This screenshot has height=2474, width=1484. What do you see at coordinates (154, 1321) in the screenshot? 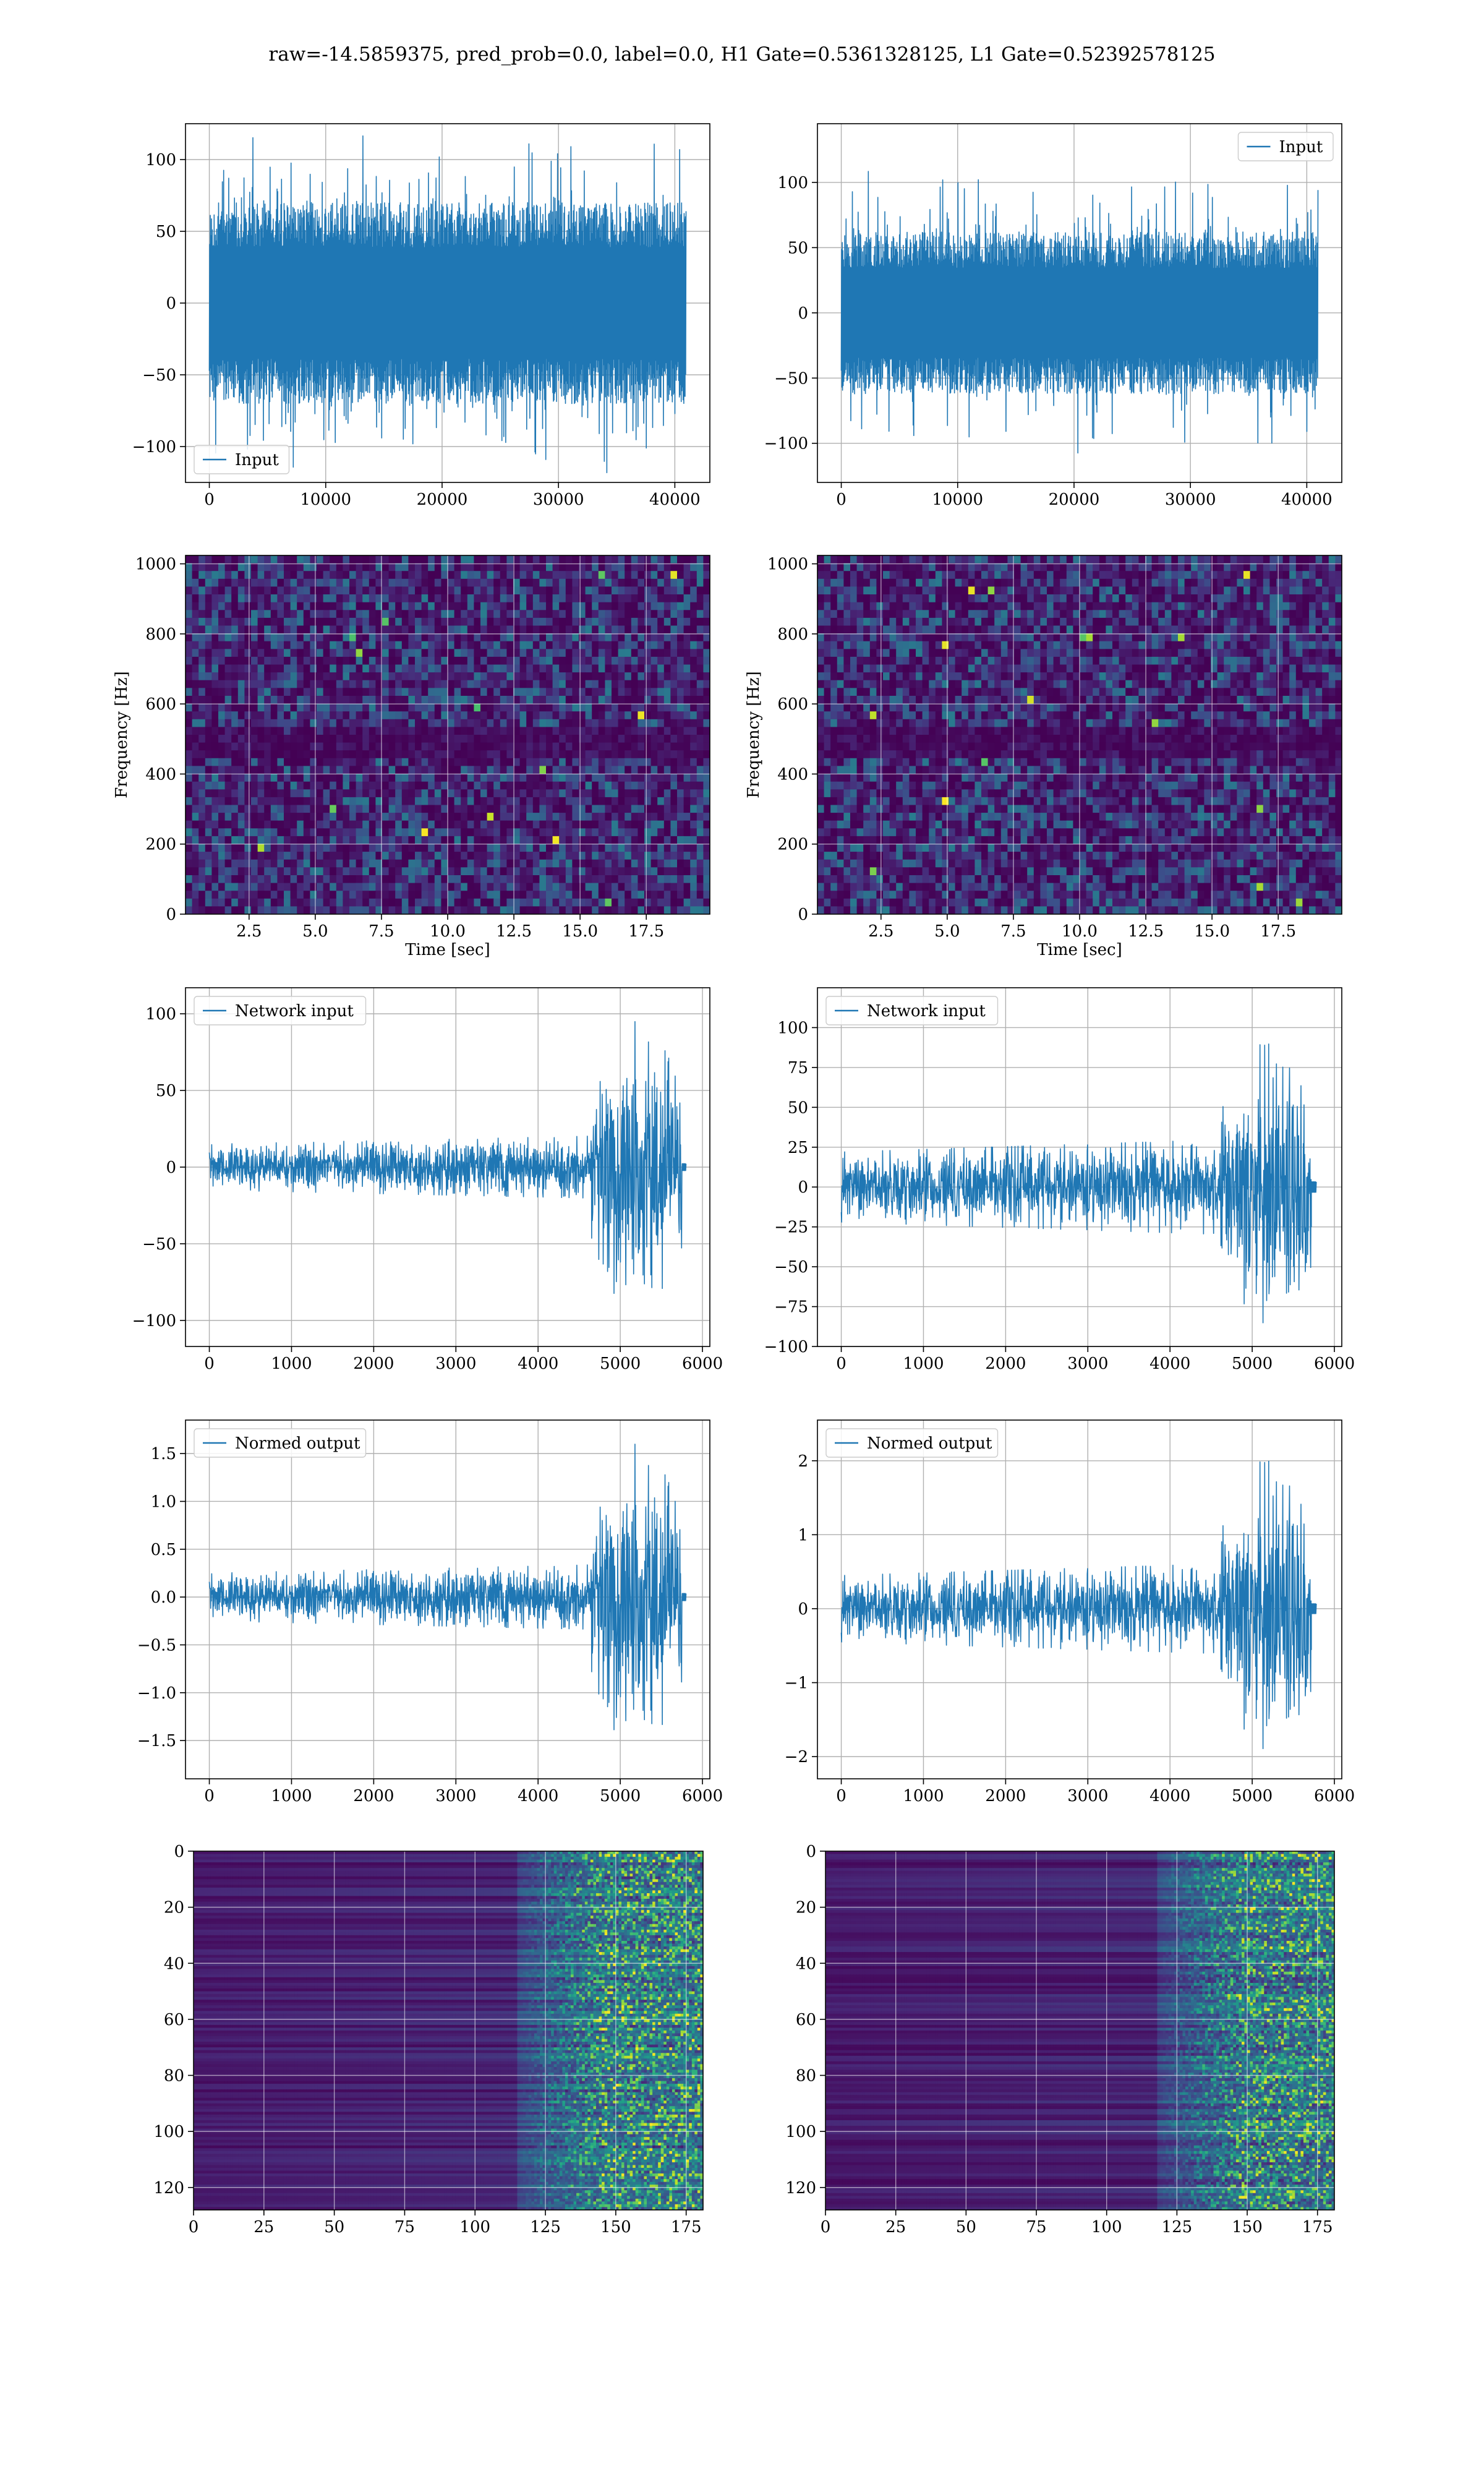
I see `h1-network-input-ytick-label: −100` at bounding box center [154, 1321].